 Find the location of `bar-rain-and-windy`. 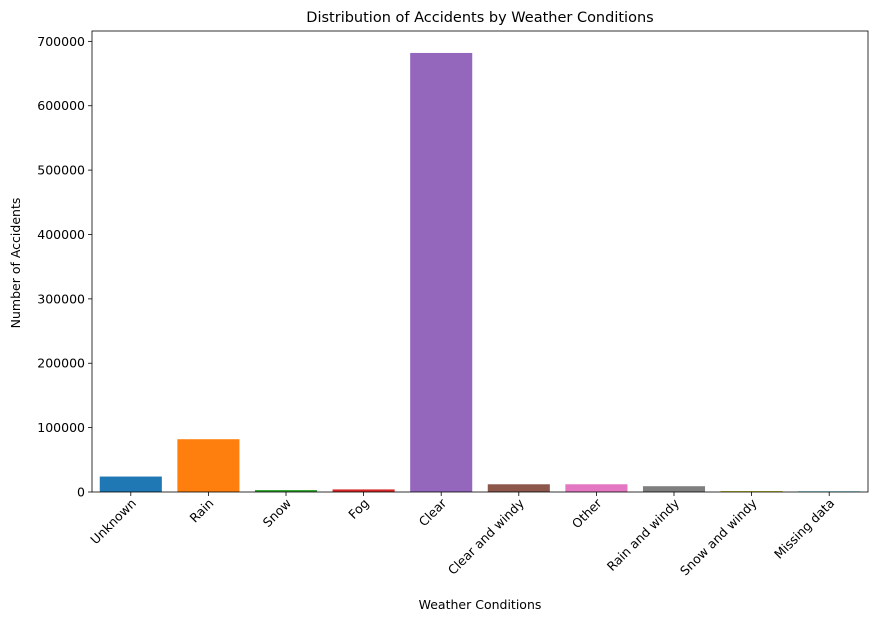

bar-rain-and-windy is located at coordinates (674, 489).